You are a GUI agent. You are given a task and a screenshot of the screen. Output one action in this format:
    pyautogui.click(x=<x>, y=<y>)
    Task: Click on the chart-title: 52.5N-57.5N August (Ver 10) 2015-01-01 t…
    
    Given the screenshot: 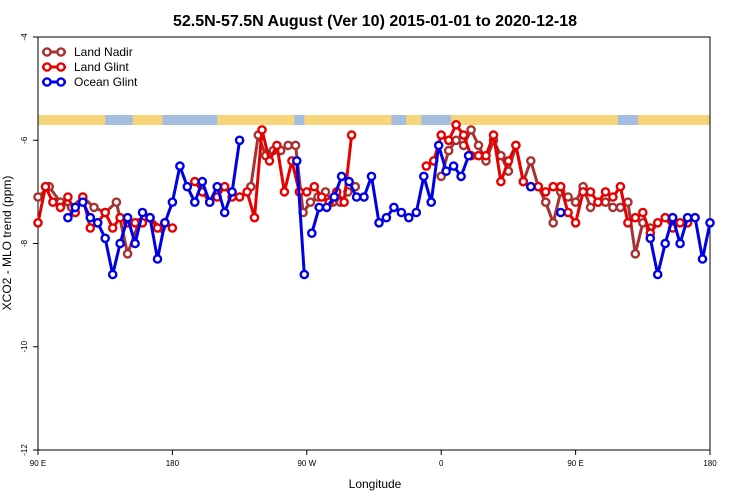 What is the action you would take?
    pyautogui.click(x=375, y=21)
    